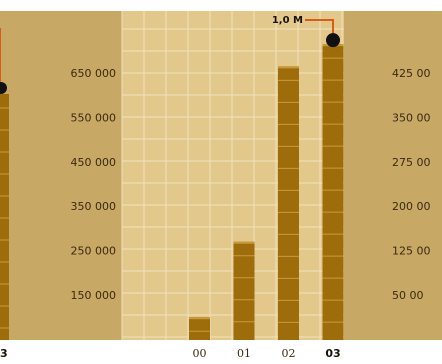 The height and width of the screenshot is (364, 442). Describe the element at coordinates (289, 353) in the screenshot. I see `x-tick-label: 02` at that location.